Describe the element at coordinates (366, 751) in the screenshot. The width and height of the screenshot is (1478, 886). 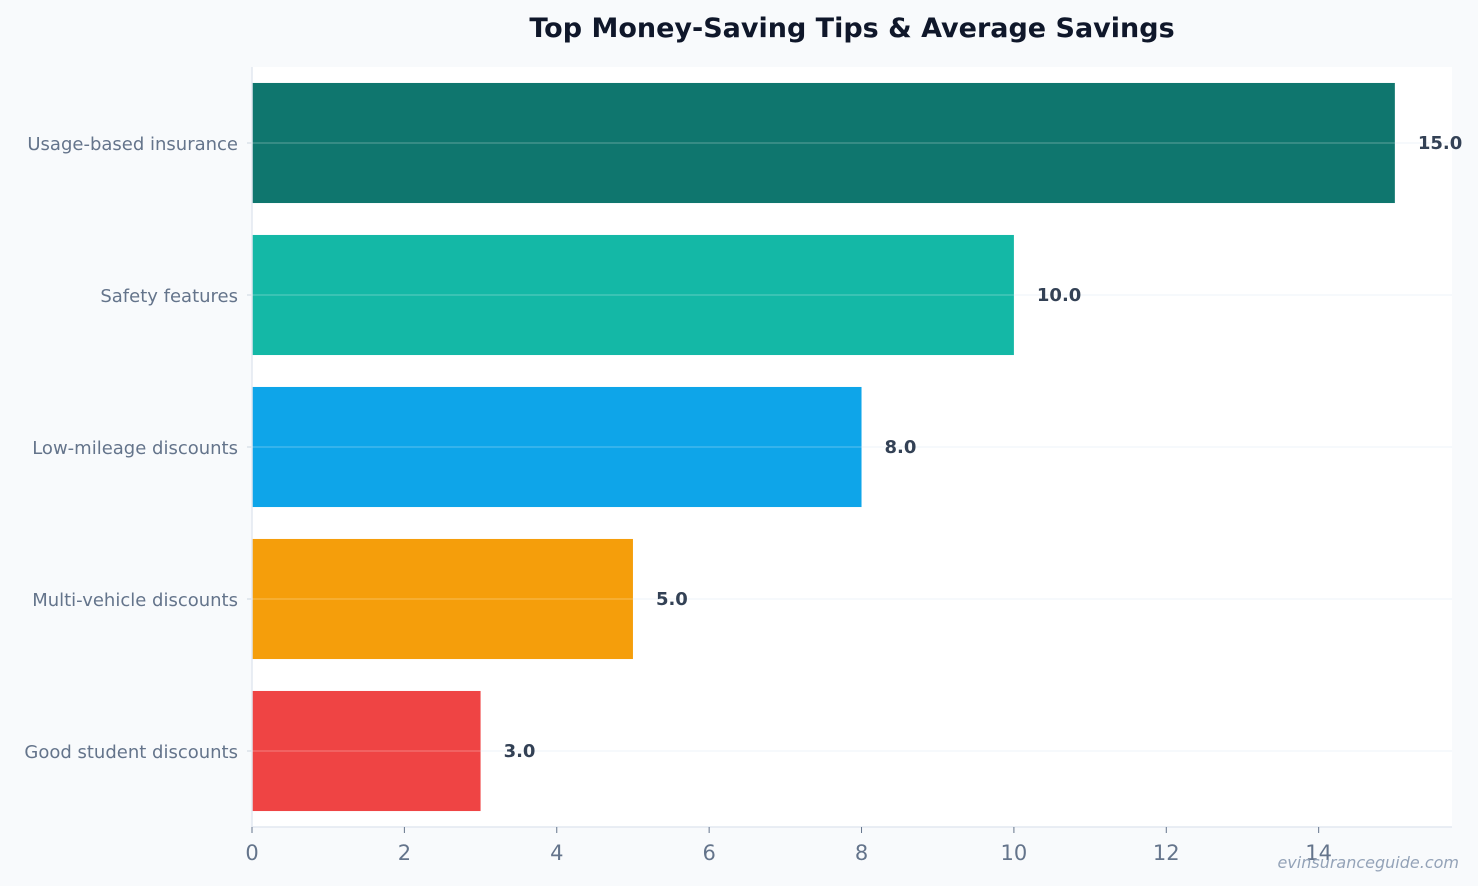
I see `bar-good-student-discounts` at that location.